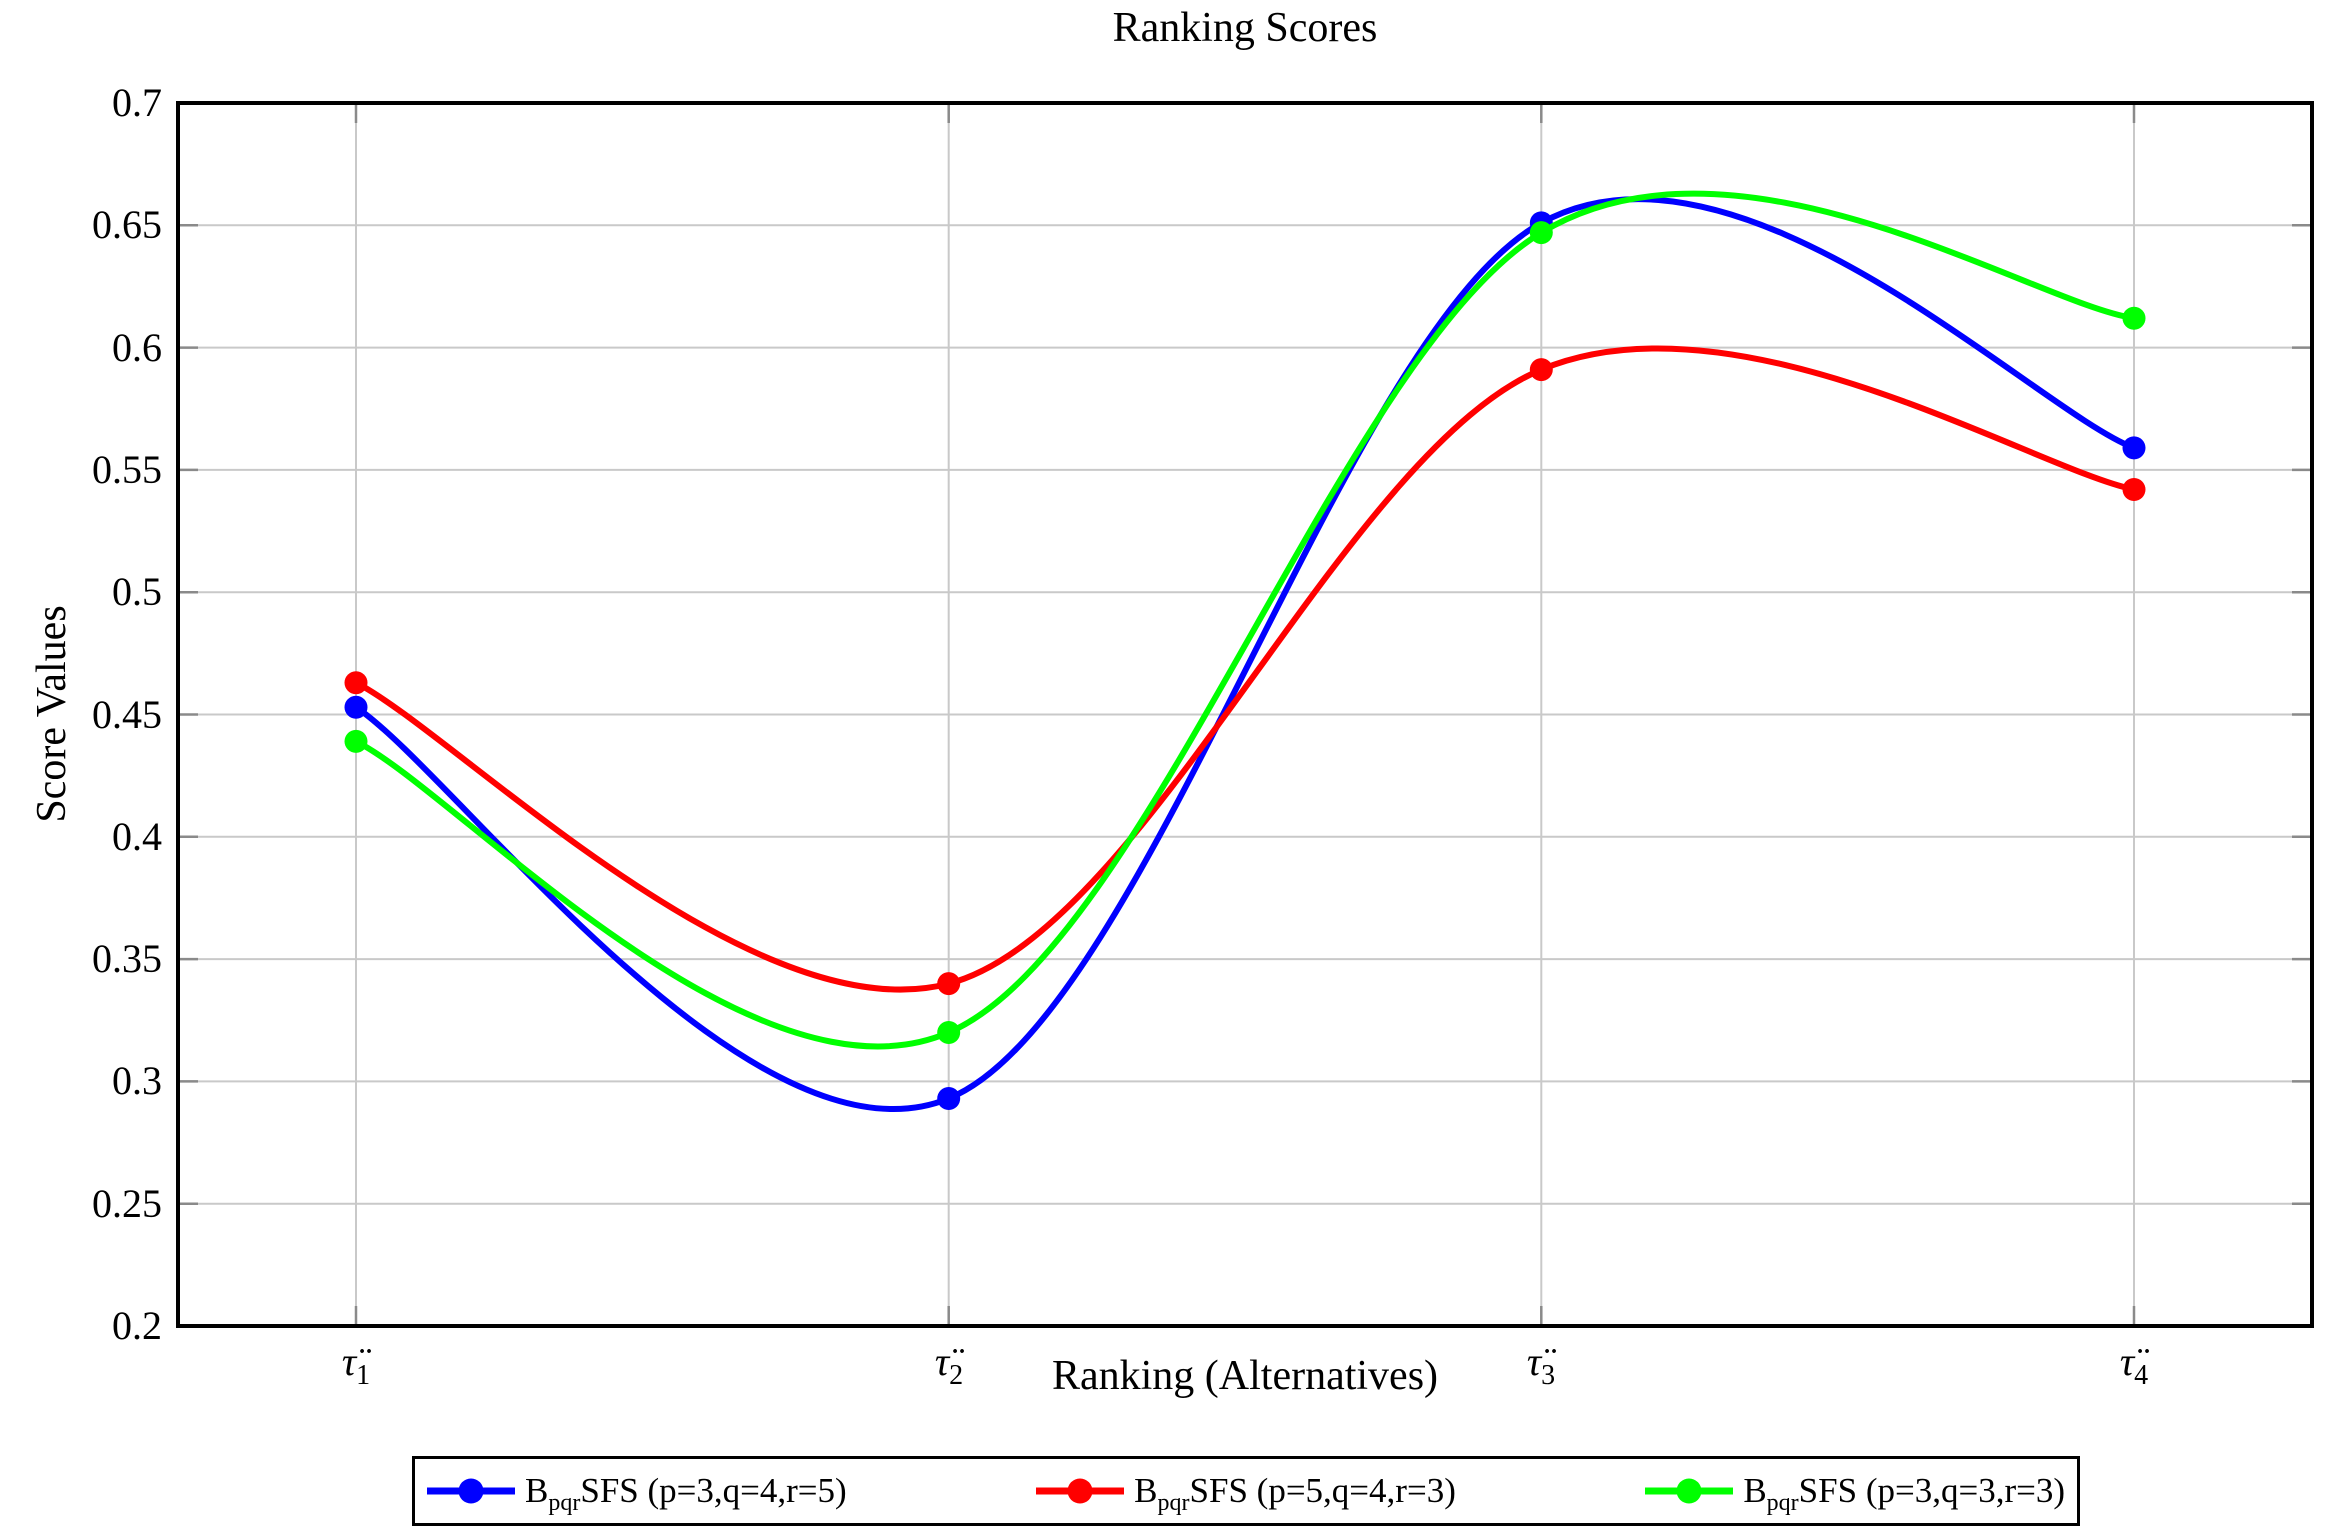  Describe the element at coordinates (137, 836) in the screenshot. I see `y-tick-label: 0.4` at that location.